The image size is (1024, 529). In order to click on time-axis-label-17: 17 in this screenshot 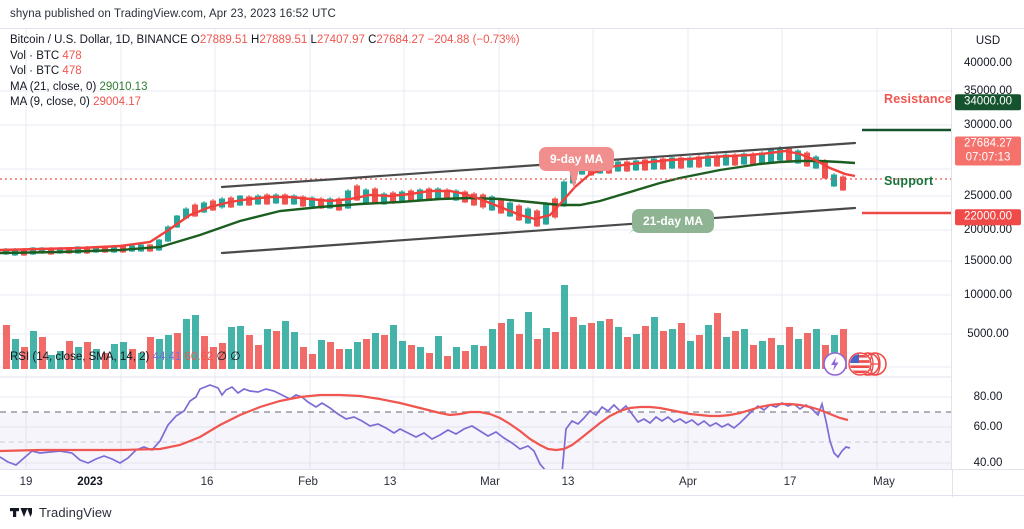, I will do `click(790, 482)`.